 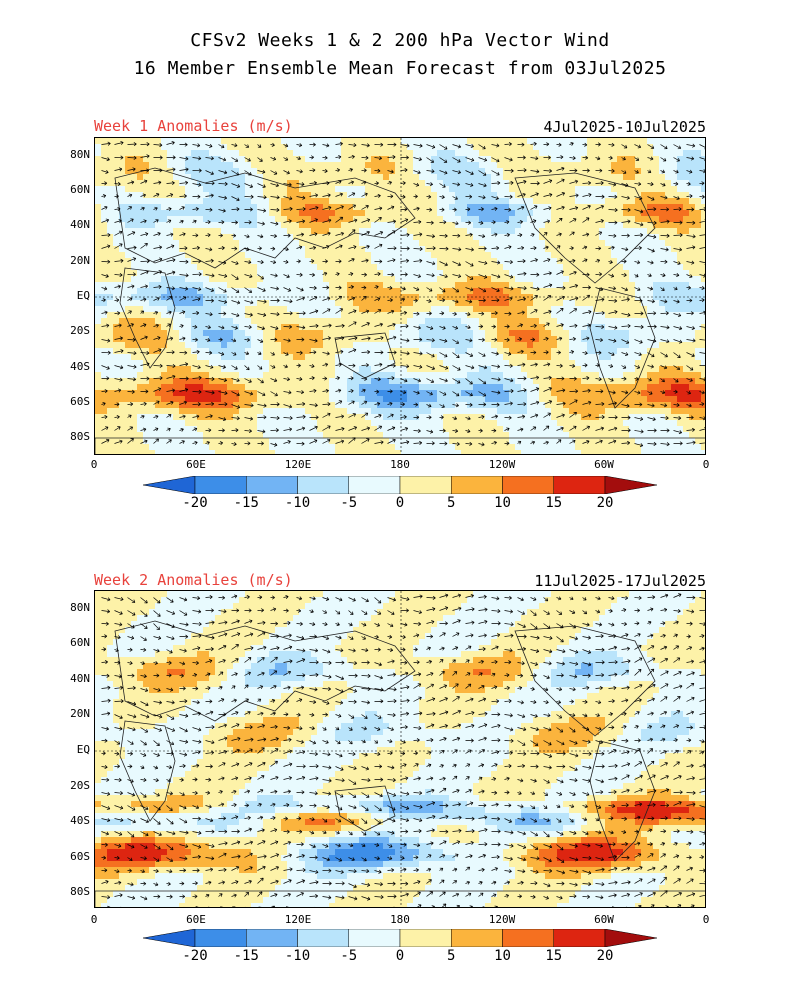 I want to click on panel-week1-label: Week 1 Anomalies (m/s), so click(x=193, y=126).